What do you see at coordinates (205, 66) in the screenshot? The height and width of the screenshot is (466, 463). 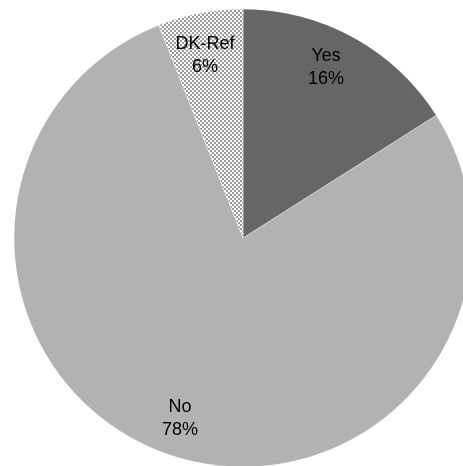 I see `slice-label-dkref-percent: 6%` at bounding box center [205, 66].